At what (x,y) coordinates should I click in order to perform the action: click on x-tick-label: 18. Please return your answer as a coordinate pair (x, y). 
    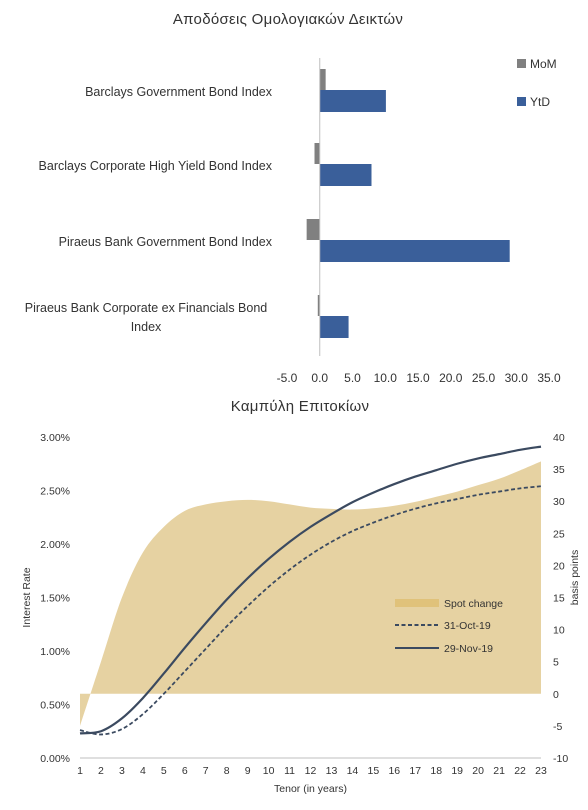
    Looking at the image, I should click on (436, 771).